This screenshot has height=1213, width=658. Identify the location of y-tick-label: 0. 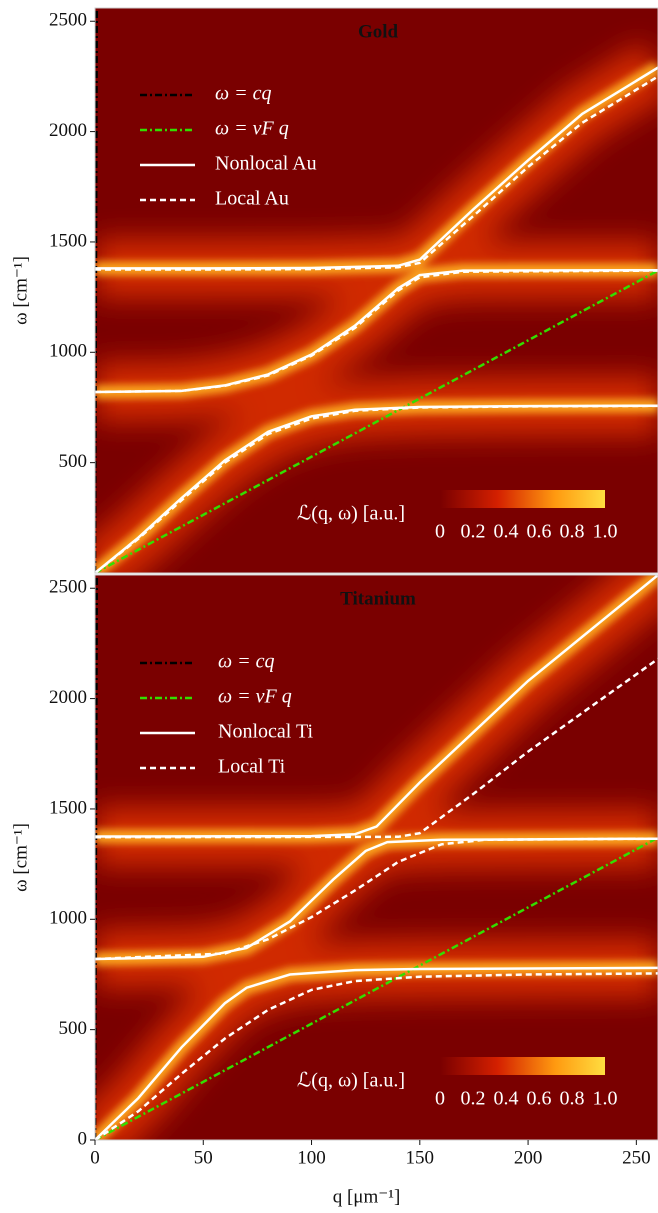
(83, 1138).